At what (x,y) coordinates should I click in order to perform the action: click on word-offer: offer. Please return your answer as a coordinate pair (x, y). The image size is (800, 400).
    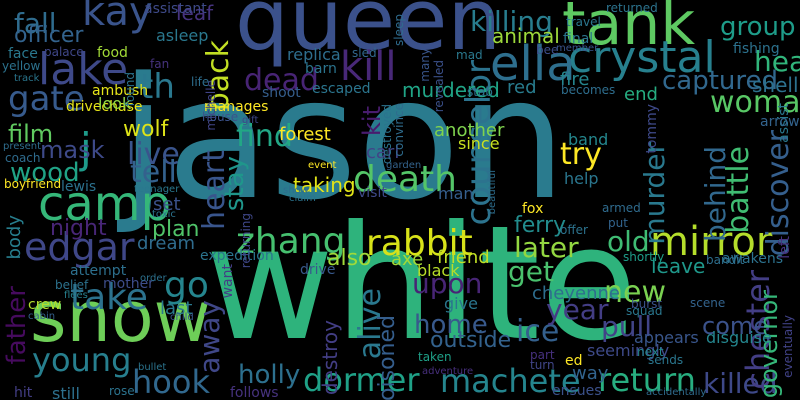
    Looking at the image, I should click on (574, 230).